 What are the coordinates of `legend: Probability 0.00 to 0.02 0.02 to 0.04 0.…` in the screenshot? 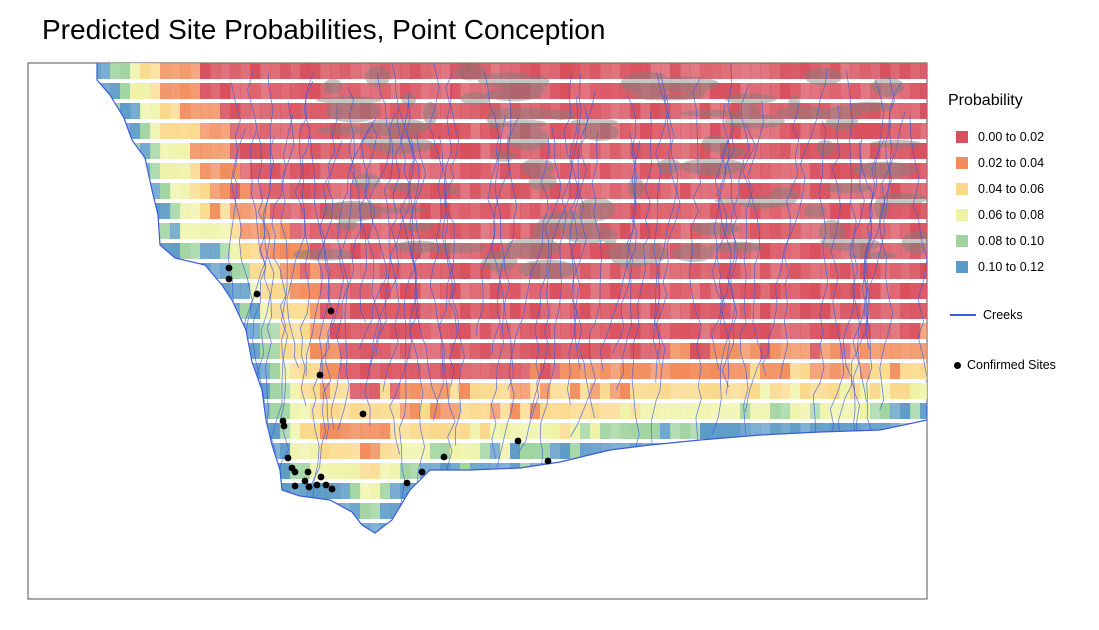 It's located at (1018, 235).